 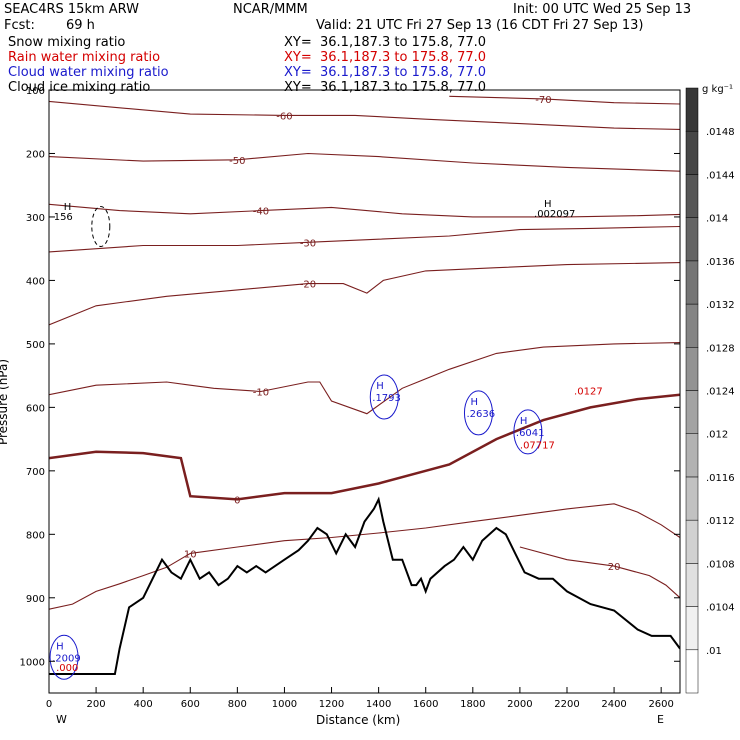 What do you see at coordinates (660, 719) in the screenshot?
I see `east-label: E` at bounding box center [660, 719].